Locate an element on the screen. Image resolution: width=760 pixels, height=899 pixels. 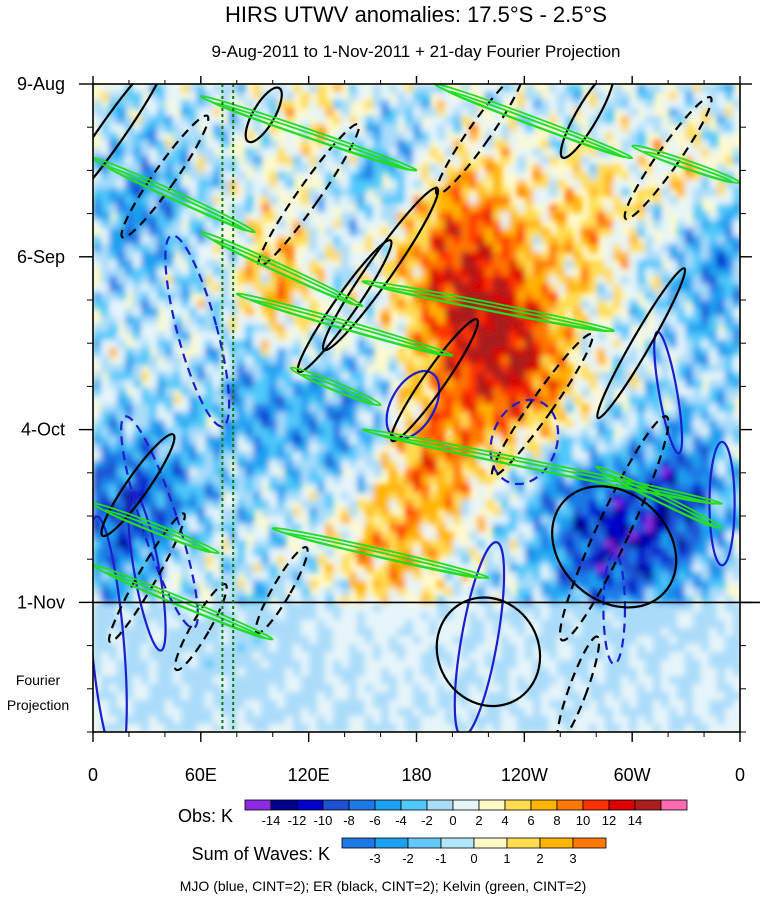
colorbar-tick-label: -3 is located at coordinates (375, 858).